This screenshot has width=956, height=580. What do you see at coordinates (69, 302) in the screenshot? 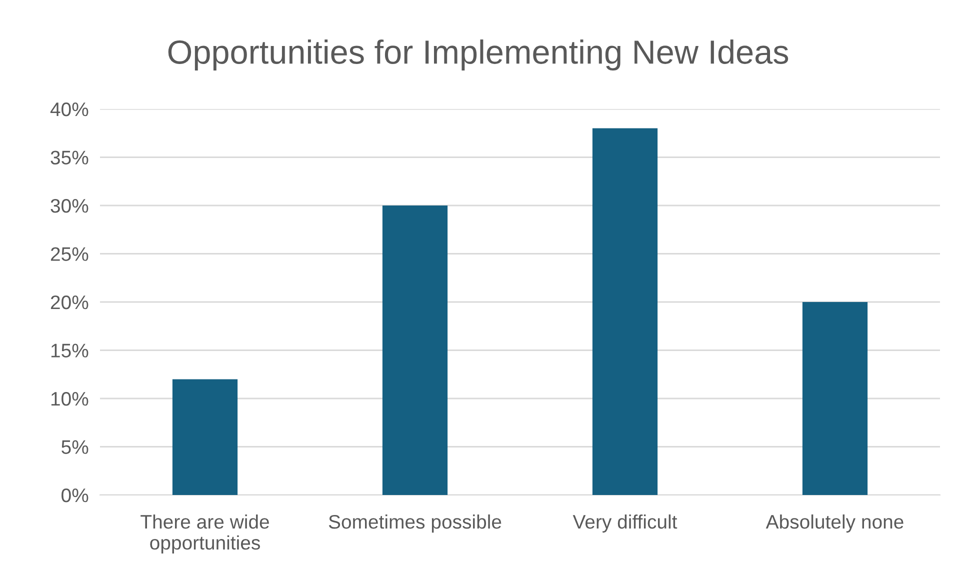
I see `y-tick-label: 20%` at bounding box center [69, 302].